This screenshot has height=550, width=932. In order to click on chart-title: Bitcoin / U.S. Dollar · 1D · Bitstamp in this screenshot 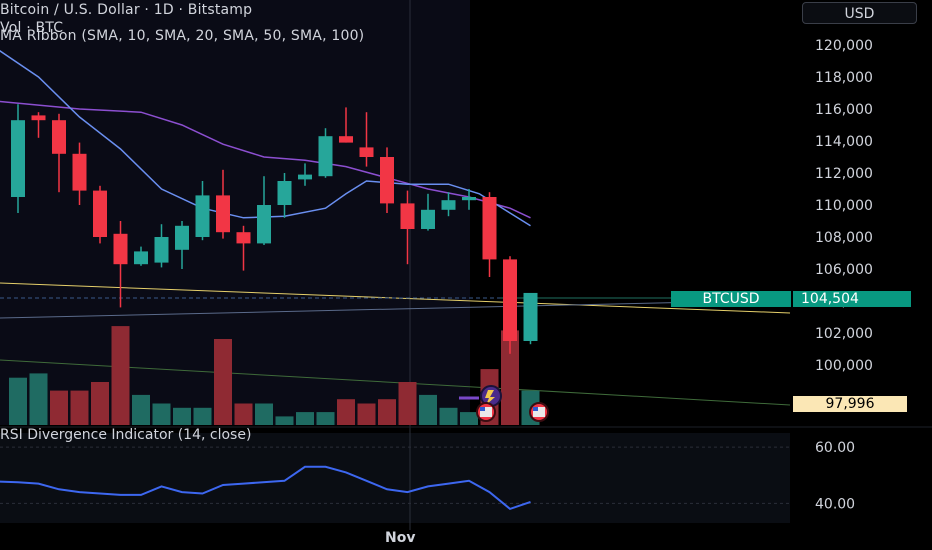, I will do `click(126, 10)`.